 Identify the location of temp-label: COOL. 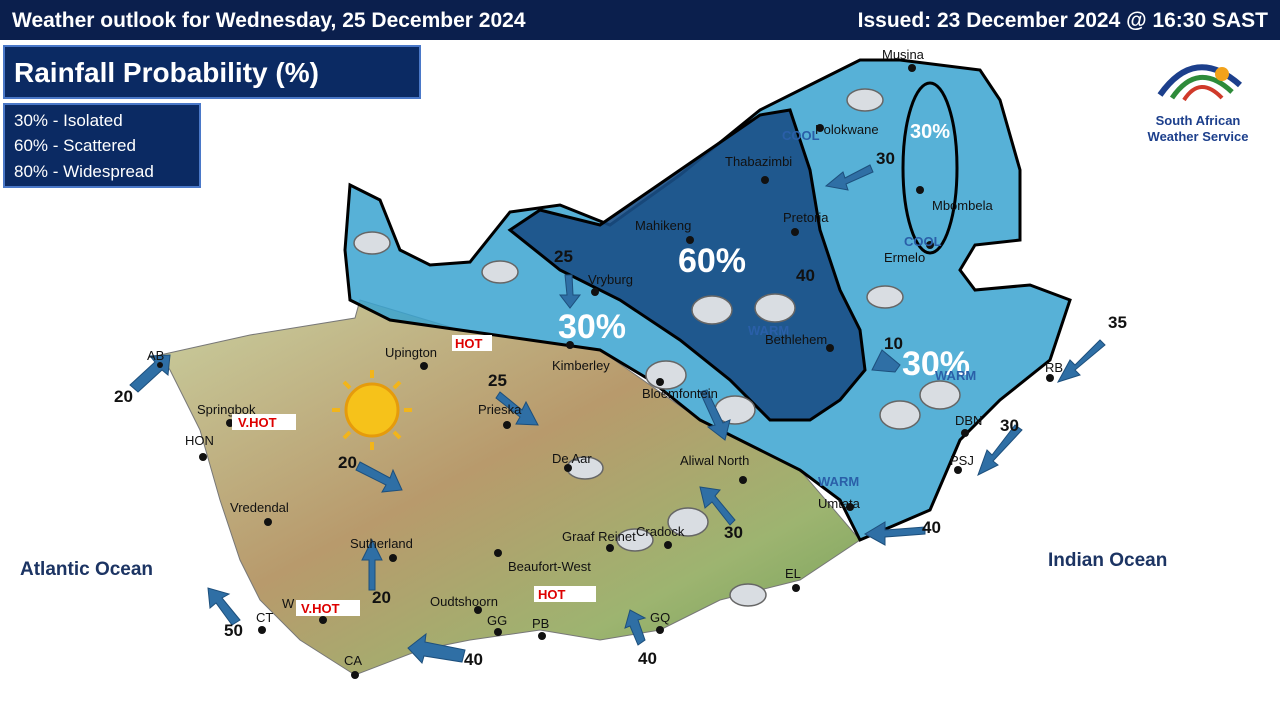
(923, 241).